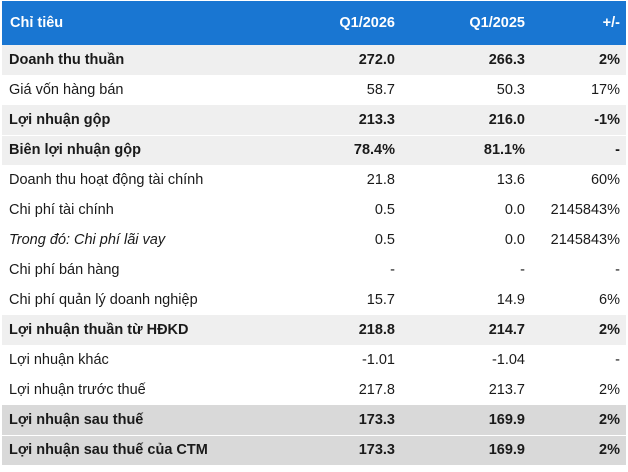  What do you see at coordinates (466, 330) in the screenshot?
I see `value-q1-2025: 214.7` at bounding box center [466, 330].